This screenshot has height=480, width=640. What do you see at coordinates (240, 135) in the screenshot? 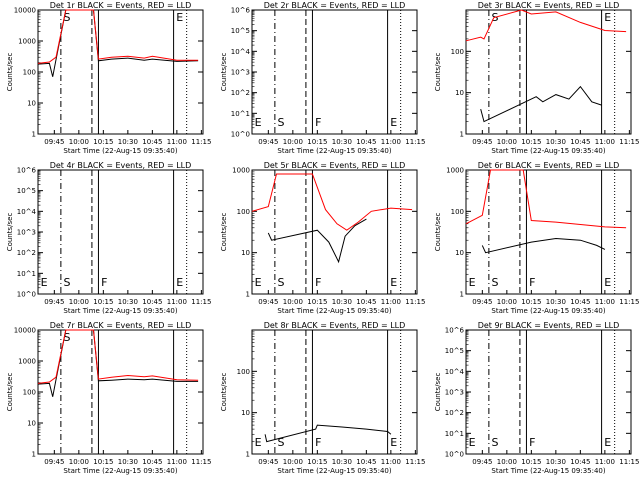
I see `y-tick-label: 10^0` at bounding box center [240, 135].